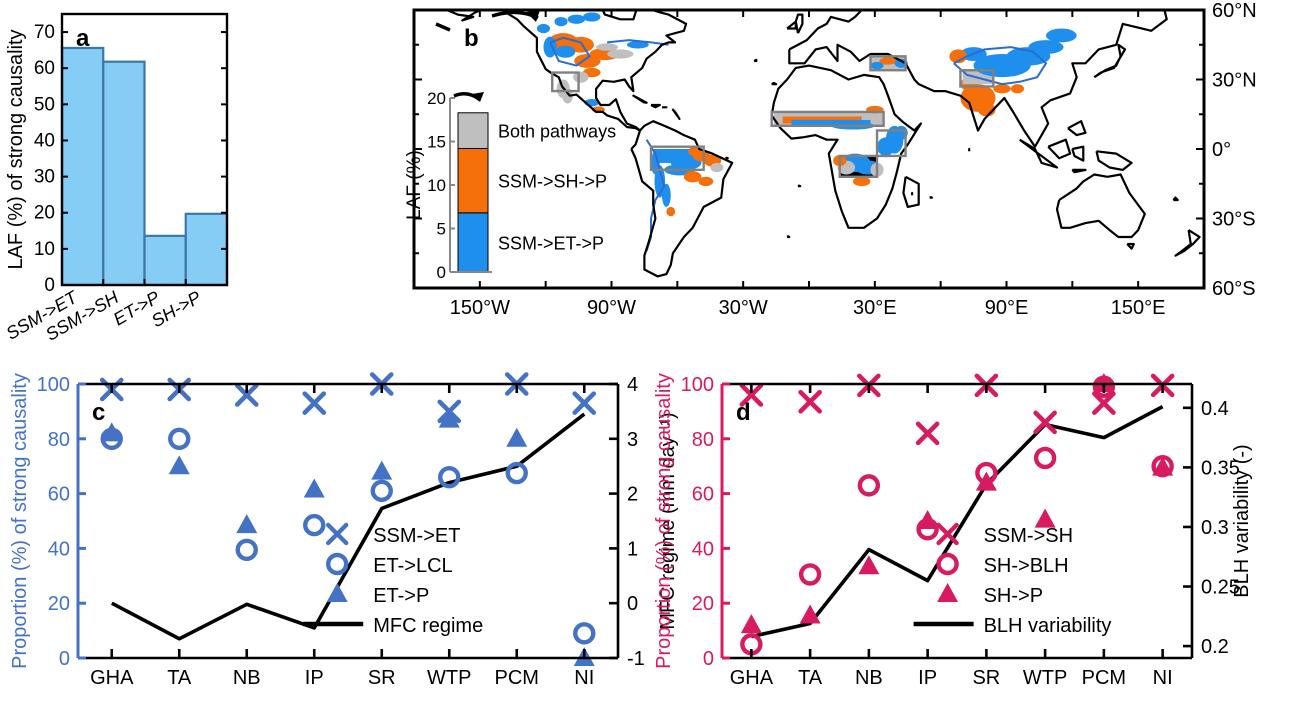 Image resolution: width=1291 pixels, height=718 pixels. I want to click on panel-d-xtick-label: IP, so click(927, 678).